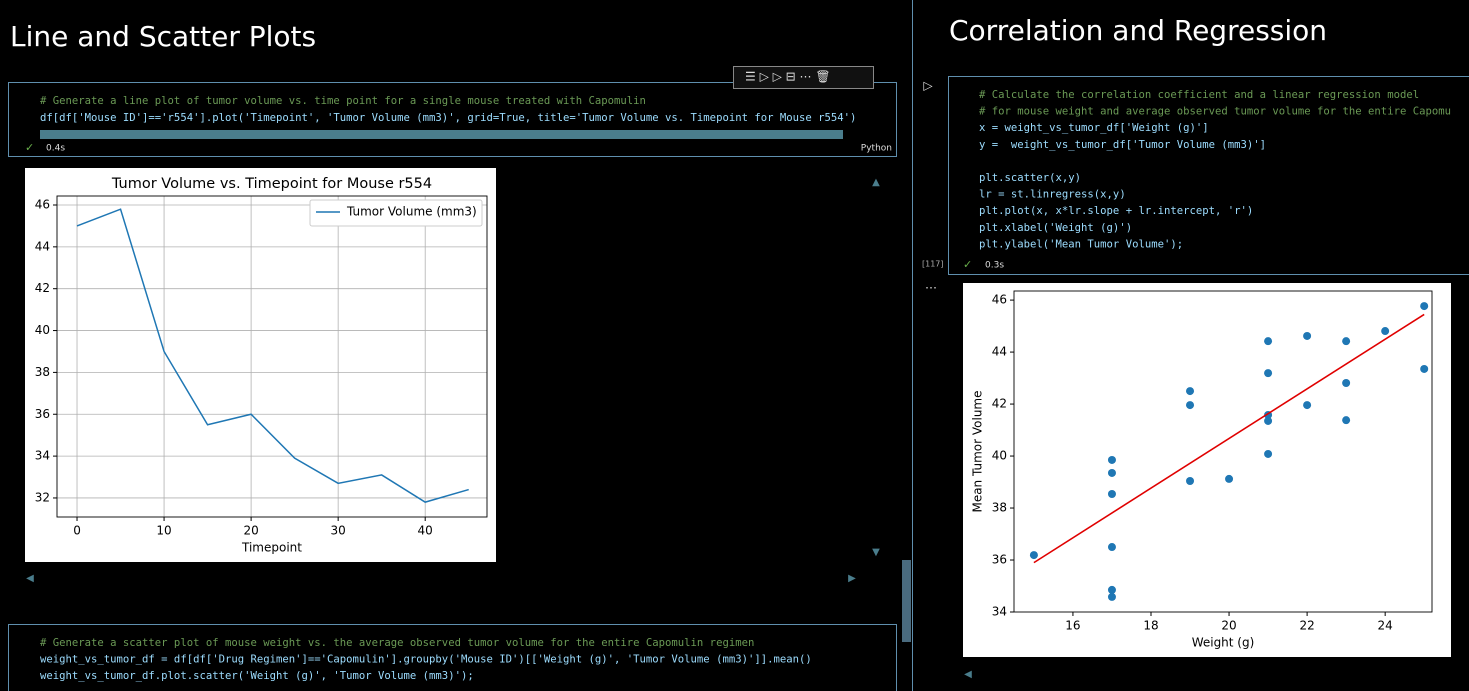  I want to click on more-icon: ⋯, so click(931, 288).